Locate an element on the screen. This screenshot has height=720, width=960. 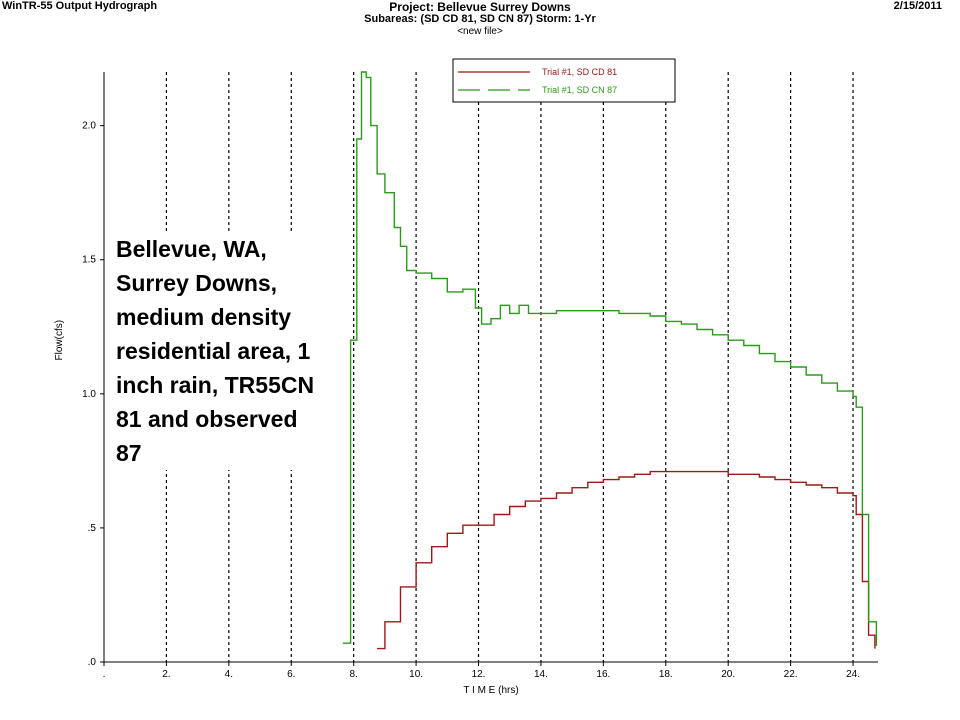
y-tick-label: .0 is located at coordinates (92, 662).